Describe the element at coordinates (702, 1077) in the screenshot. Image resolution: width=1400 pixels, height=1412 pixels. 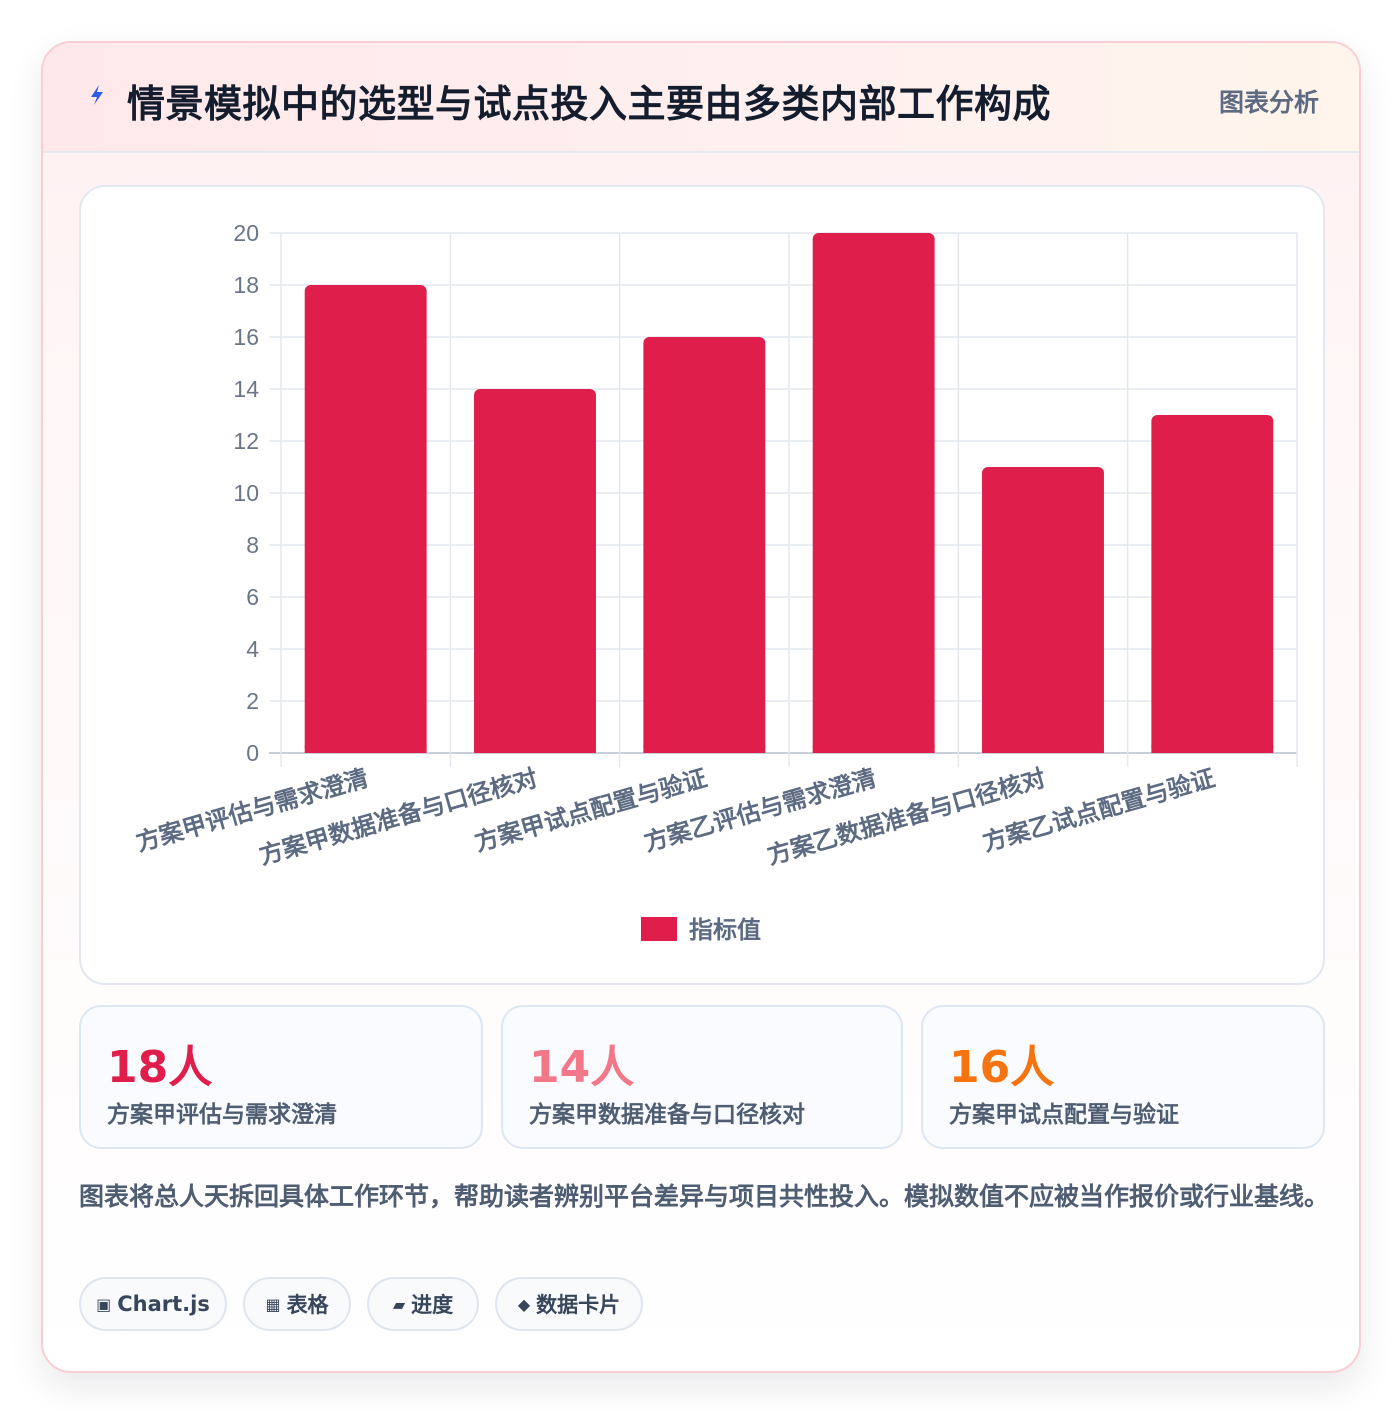
I see `stat-card-2: 14人 方案甲数据准备与口径核对` at that location.